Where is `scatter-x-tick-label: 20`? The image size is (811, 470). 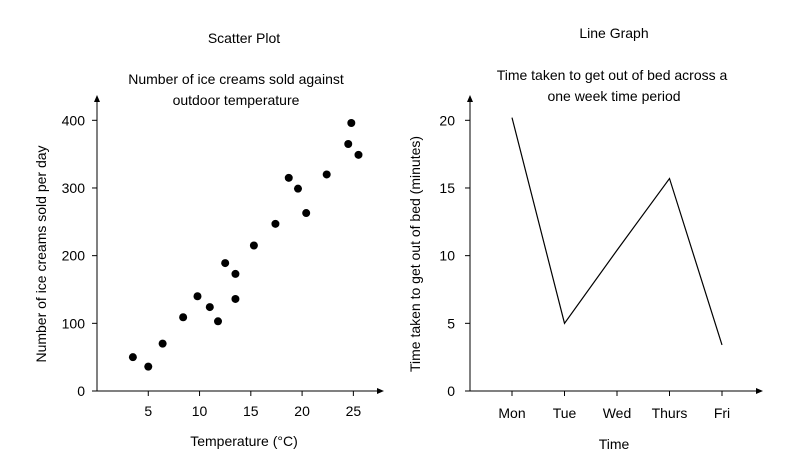 scatter-x-tick-label: 20 is located at coordinates (302, 411).